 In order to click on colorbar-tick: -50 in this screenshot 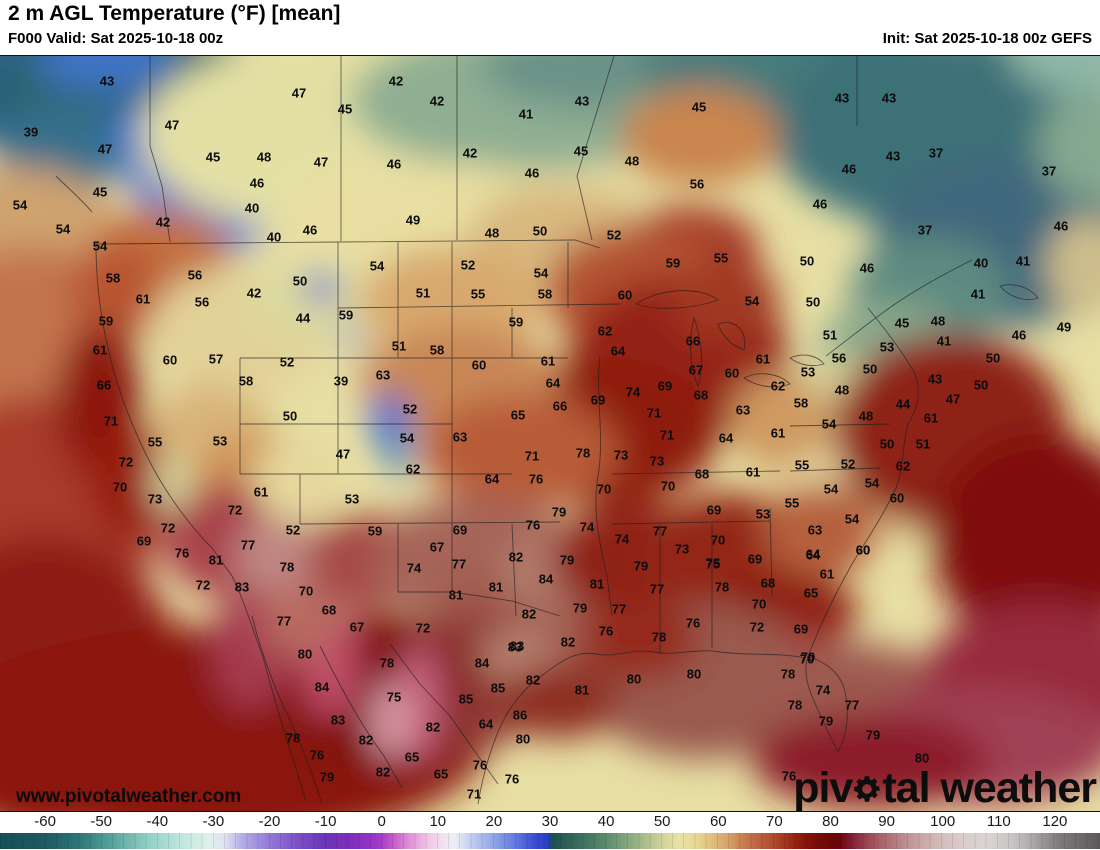, I will do `click(101, 821)`.